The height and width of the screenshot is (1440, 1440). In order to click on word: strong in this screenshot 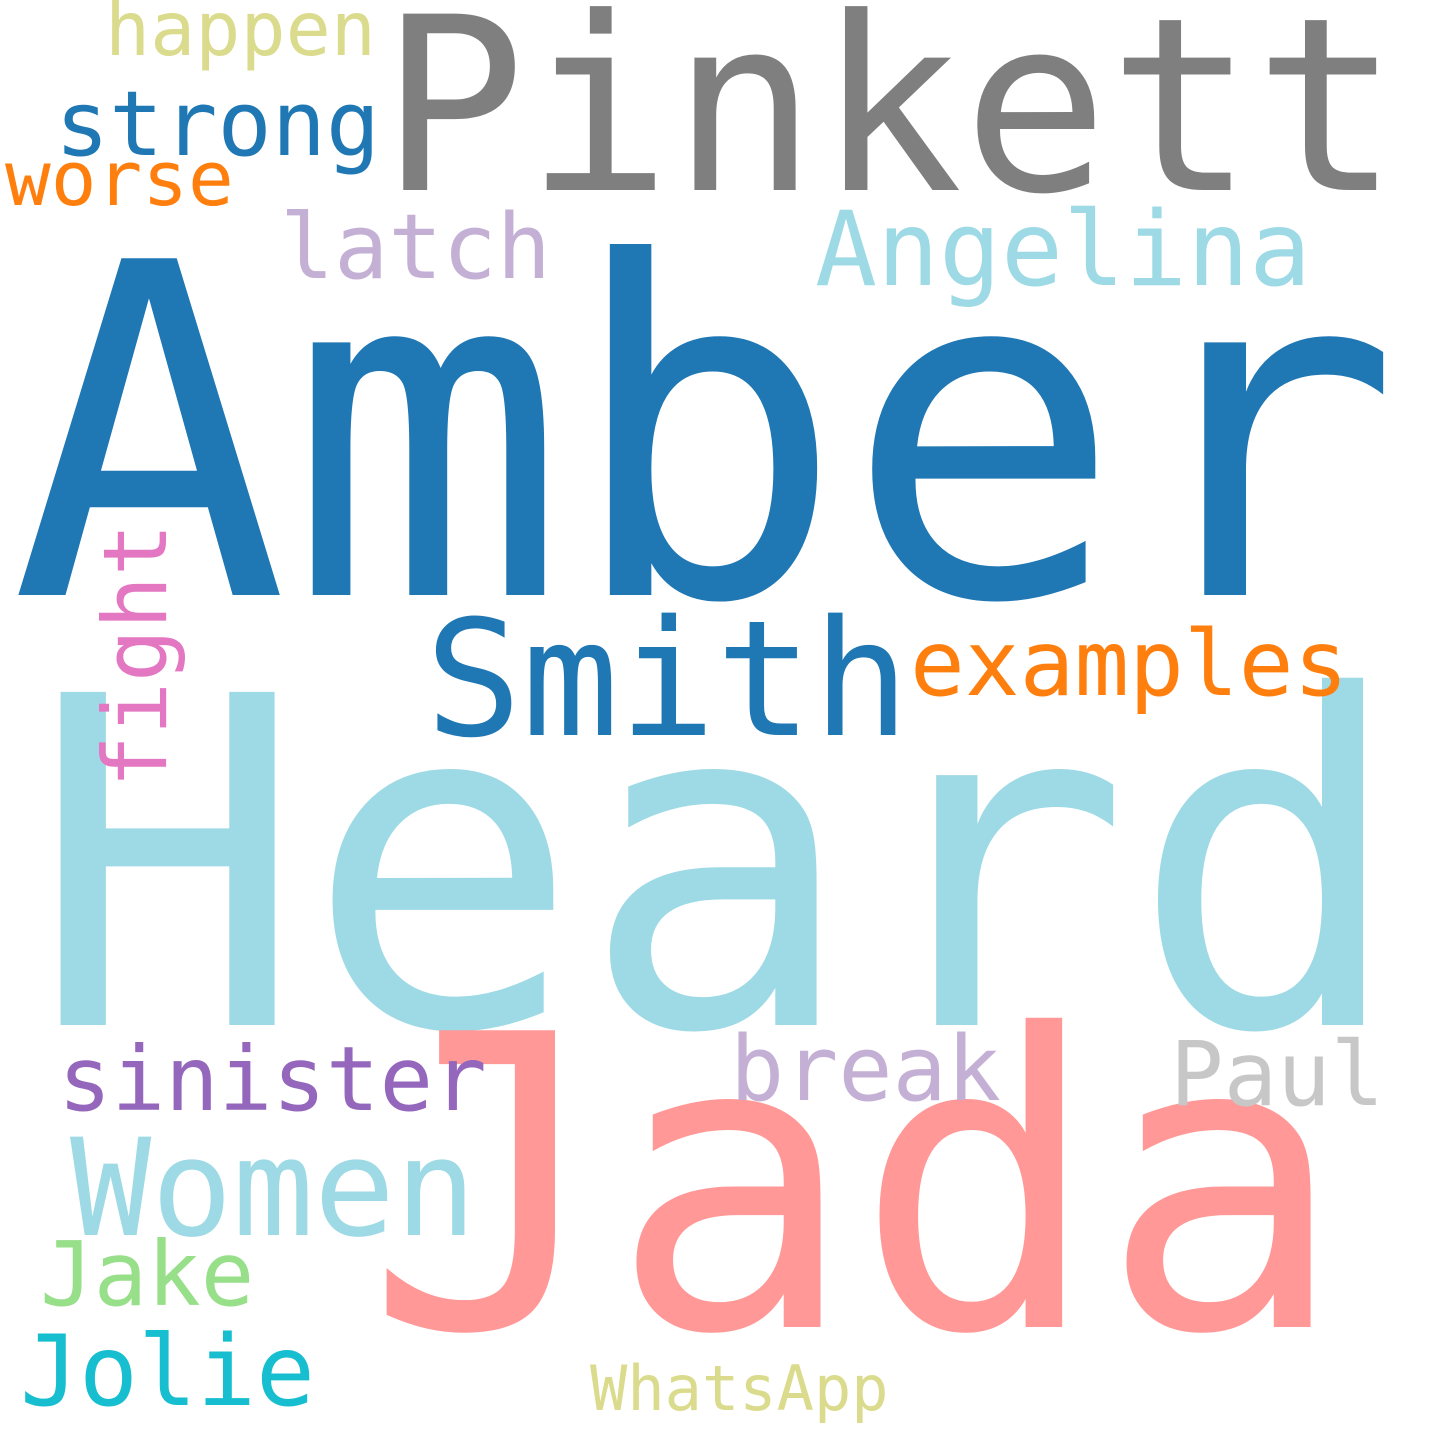, I will do `click(217, 124)`.